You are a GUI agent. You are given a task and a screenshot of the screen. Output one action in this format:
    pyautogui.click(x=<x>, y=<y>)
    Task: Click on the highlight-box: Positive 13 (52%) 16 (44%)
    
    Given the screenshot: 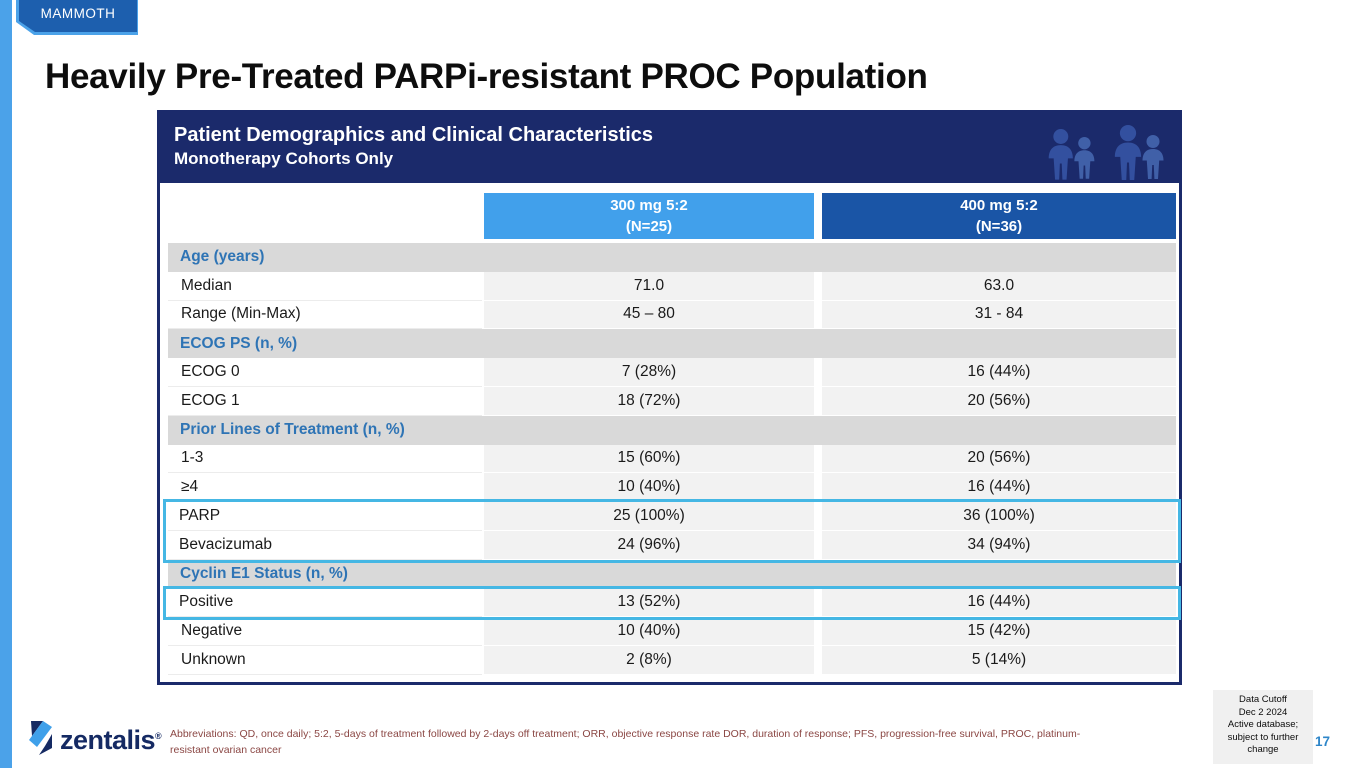 What is the action you would take?
    pyautogui.click(x=672, y=603)
    